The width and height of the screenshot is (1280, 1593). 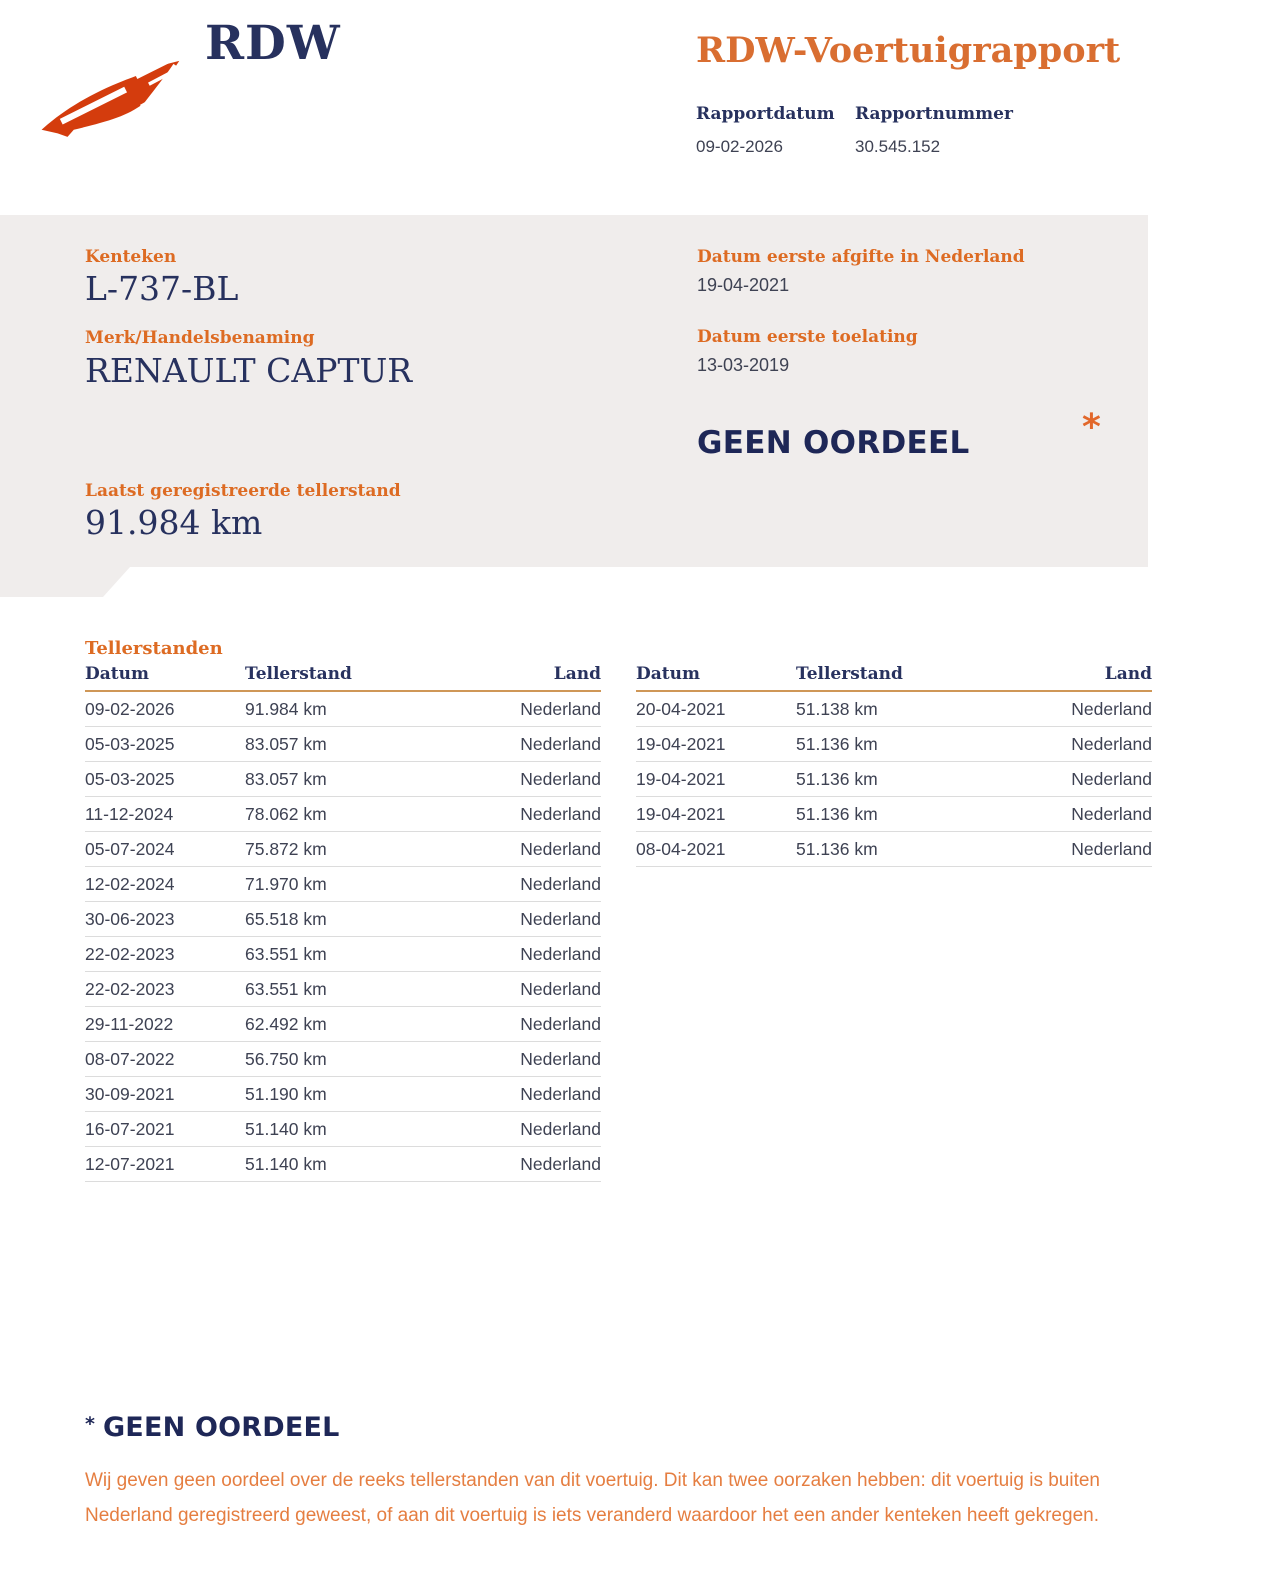 I want to click on table-row: 30-09-2021 51.190 km Nederland, so click(x=343, y=1094).